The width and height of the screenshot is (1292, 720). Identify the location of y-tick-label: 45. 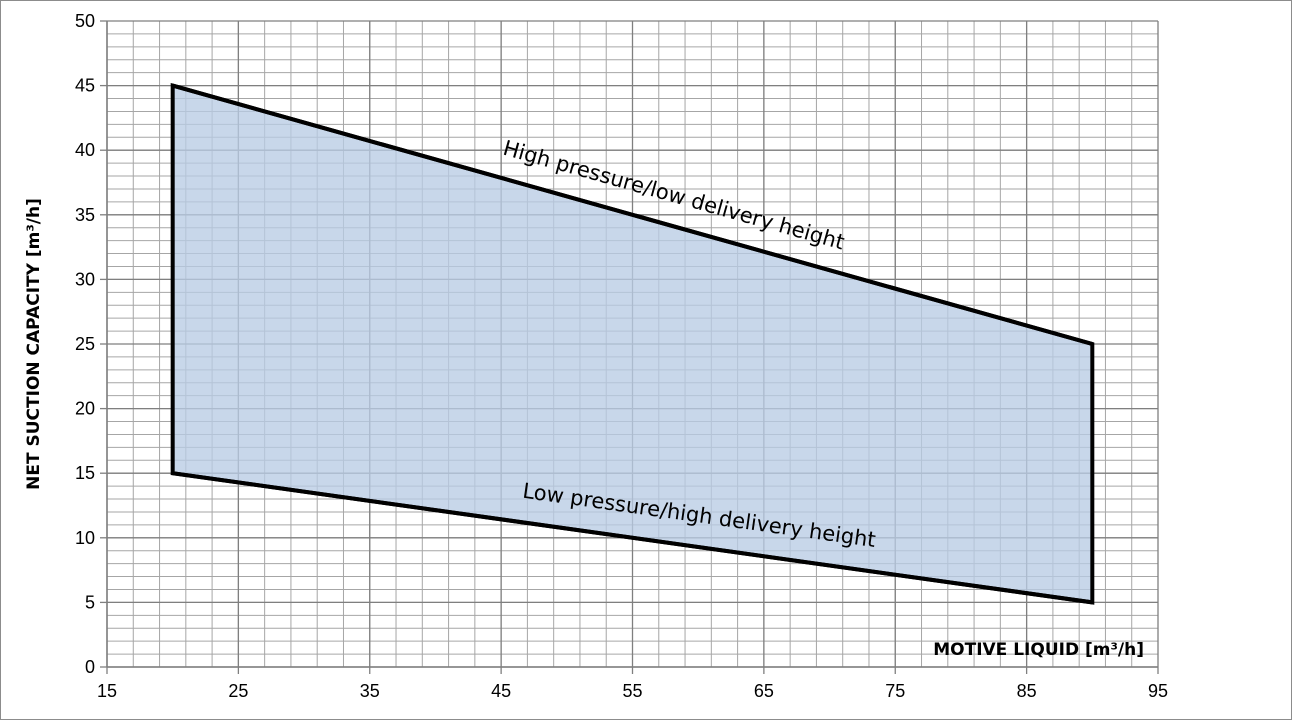
(85, 86).